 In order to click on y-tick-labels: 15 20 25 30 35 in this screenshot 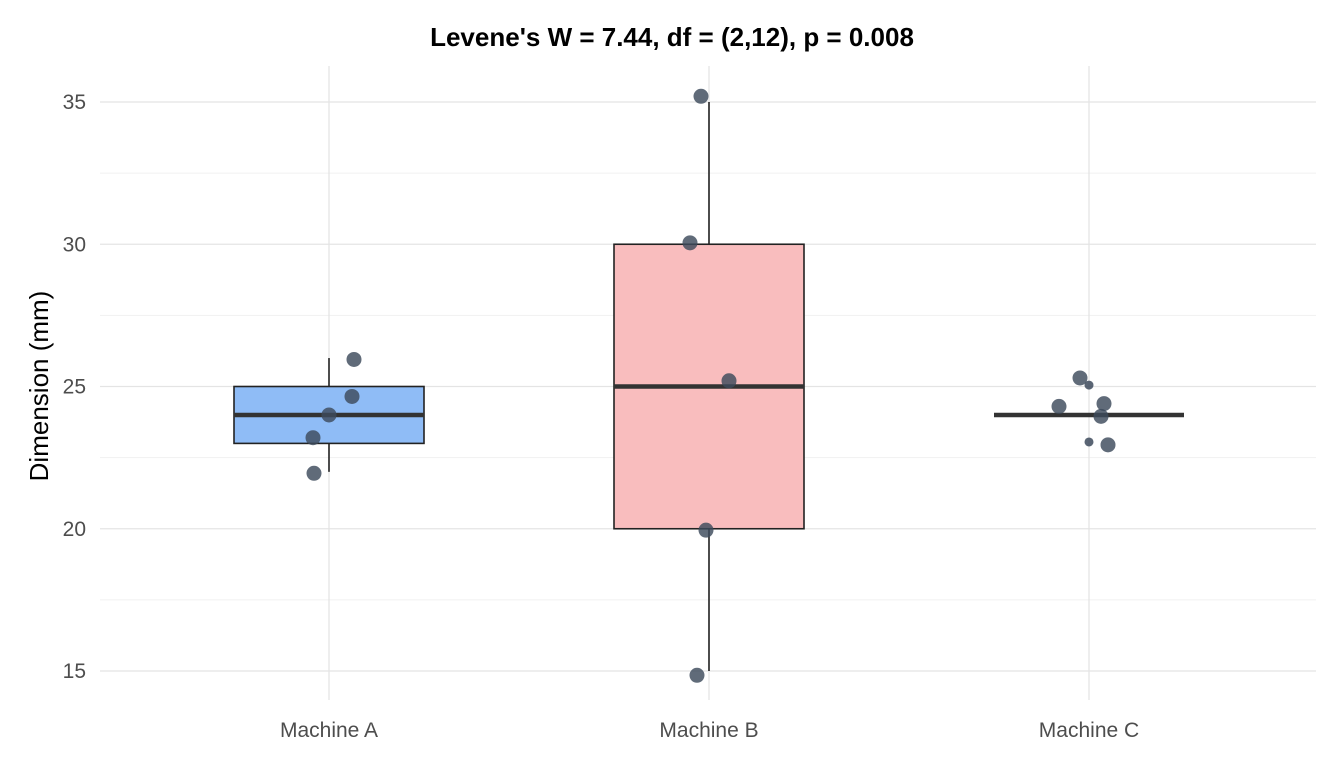, I will do `click(74, 387)`.